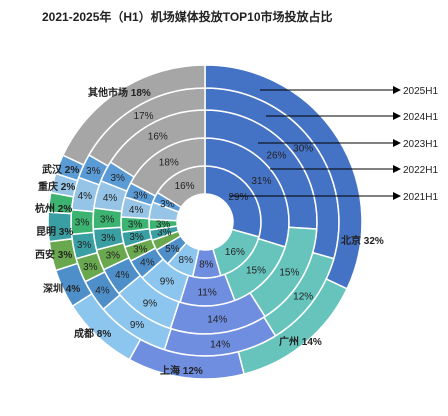 This screenshot has height=416, width=448. What do you see at coordinates (85, 196) in the screenshot?
I see `slice-label-2024h1-8: 4%` at bounding box center [85, 196].